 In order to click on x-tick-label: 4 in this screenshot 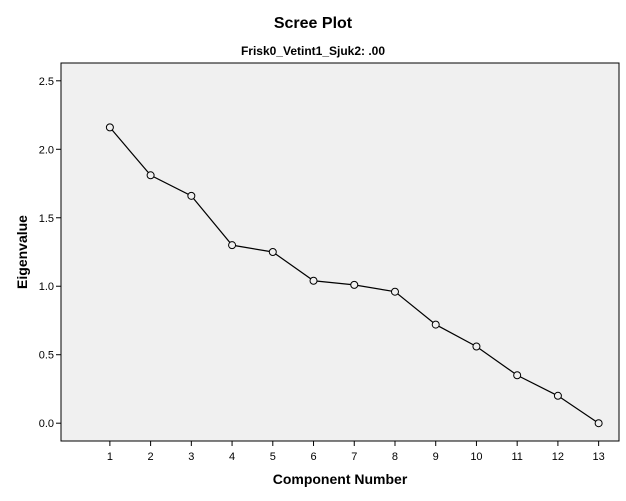, I will do `click(232, 457)`.